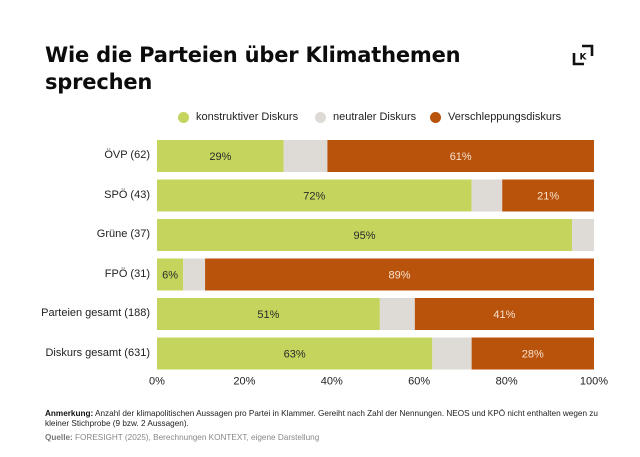  What do you see at coordinates (97, 352) in the screenshot?
I see `category-label: Diskurs gesamt (631)` at bounding box center [97, 352].